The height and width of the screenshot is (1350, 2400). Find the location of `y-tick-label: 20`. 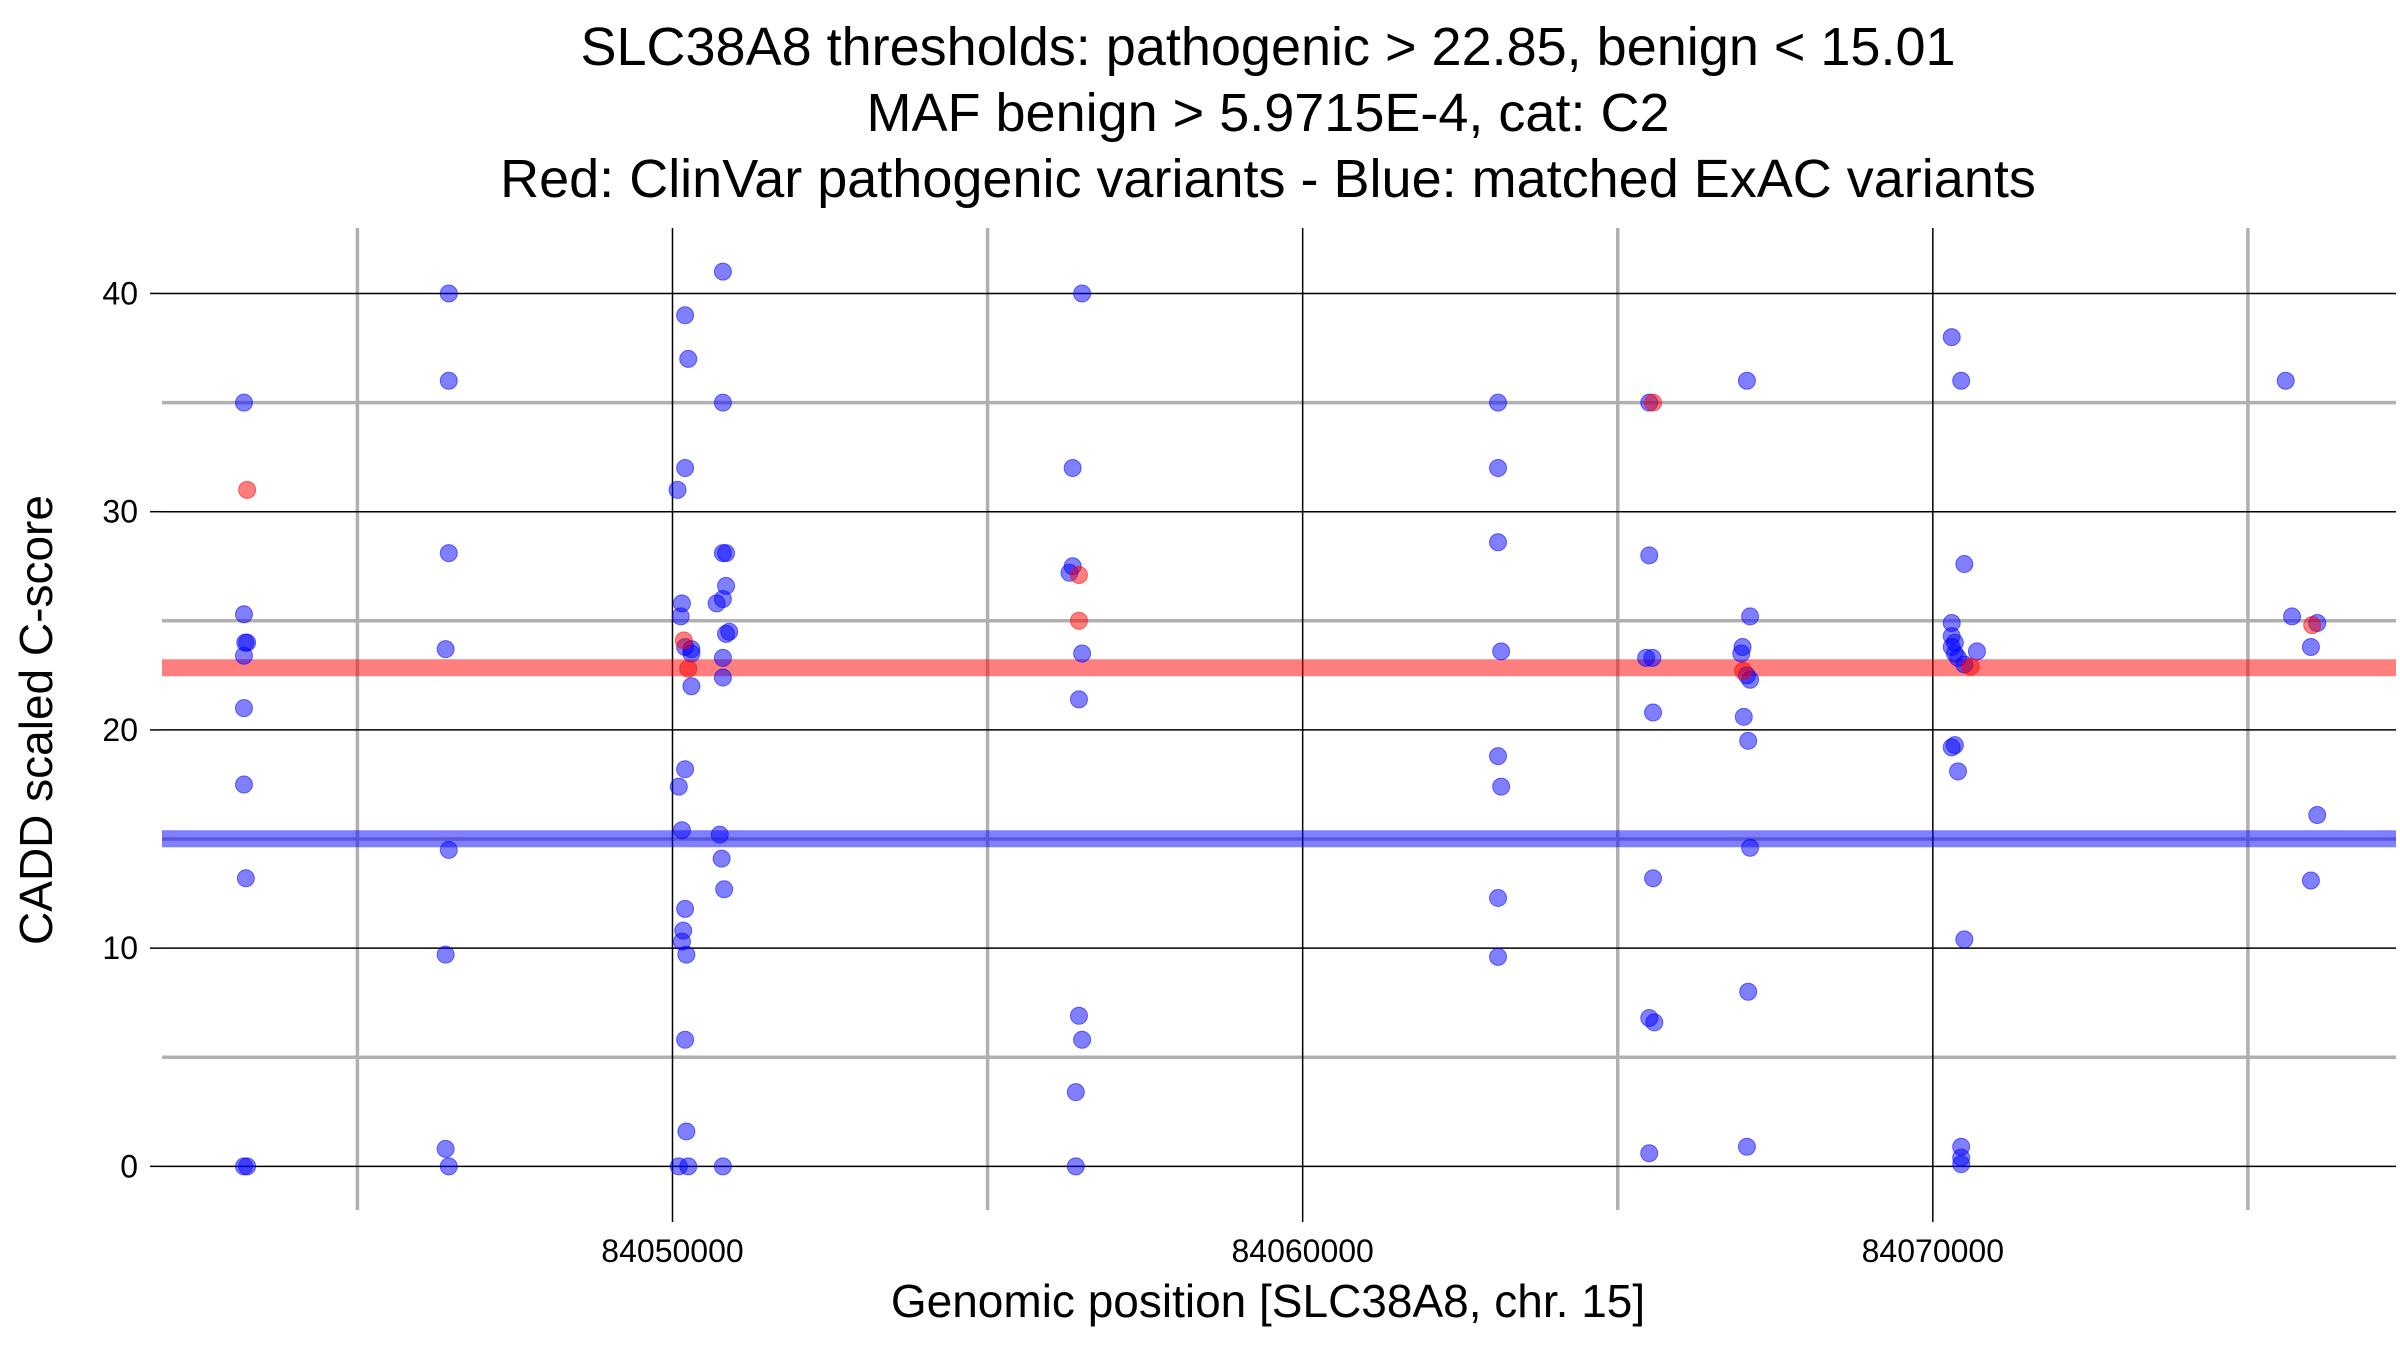

y-tick-label: 20 is located at coordinates (120, 730).